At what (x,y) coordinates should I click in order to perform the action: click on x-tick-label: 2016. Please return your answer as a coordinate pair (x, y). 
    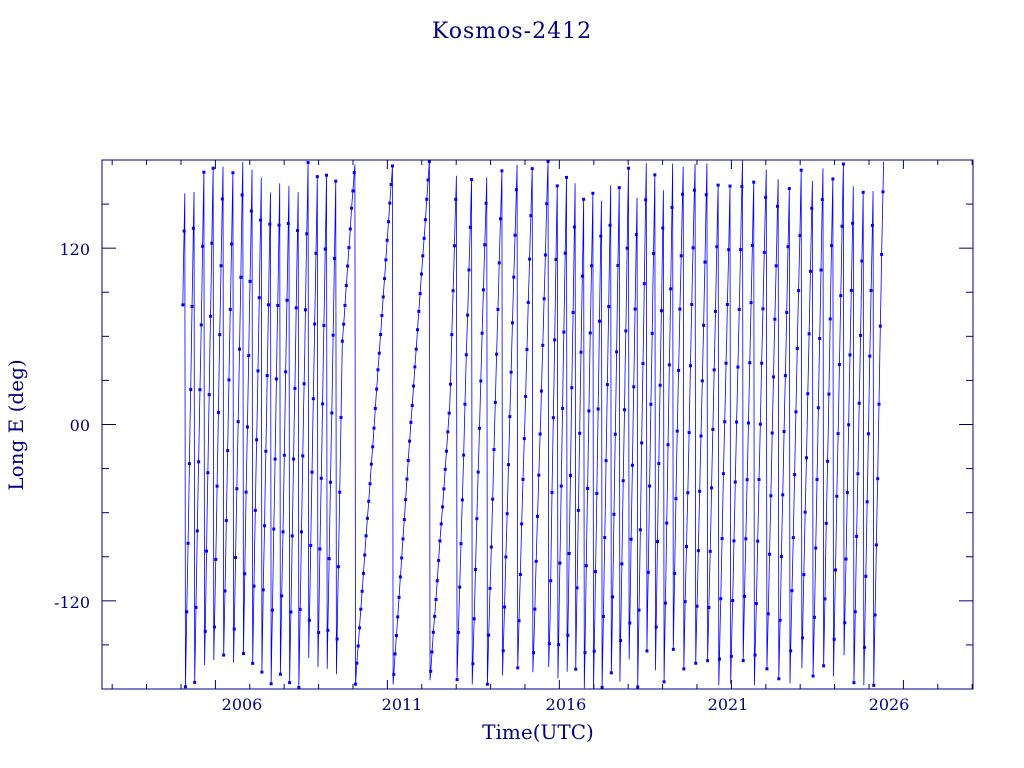
    Looking at the image, I should click on (566, 704).